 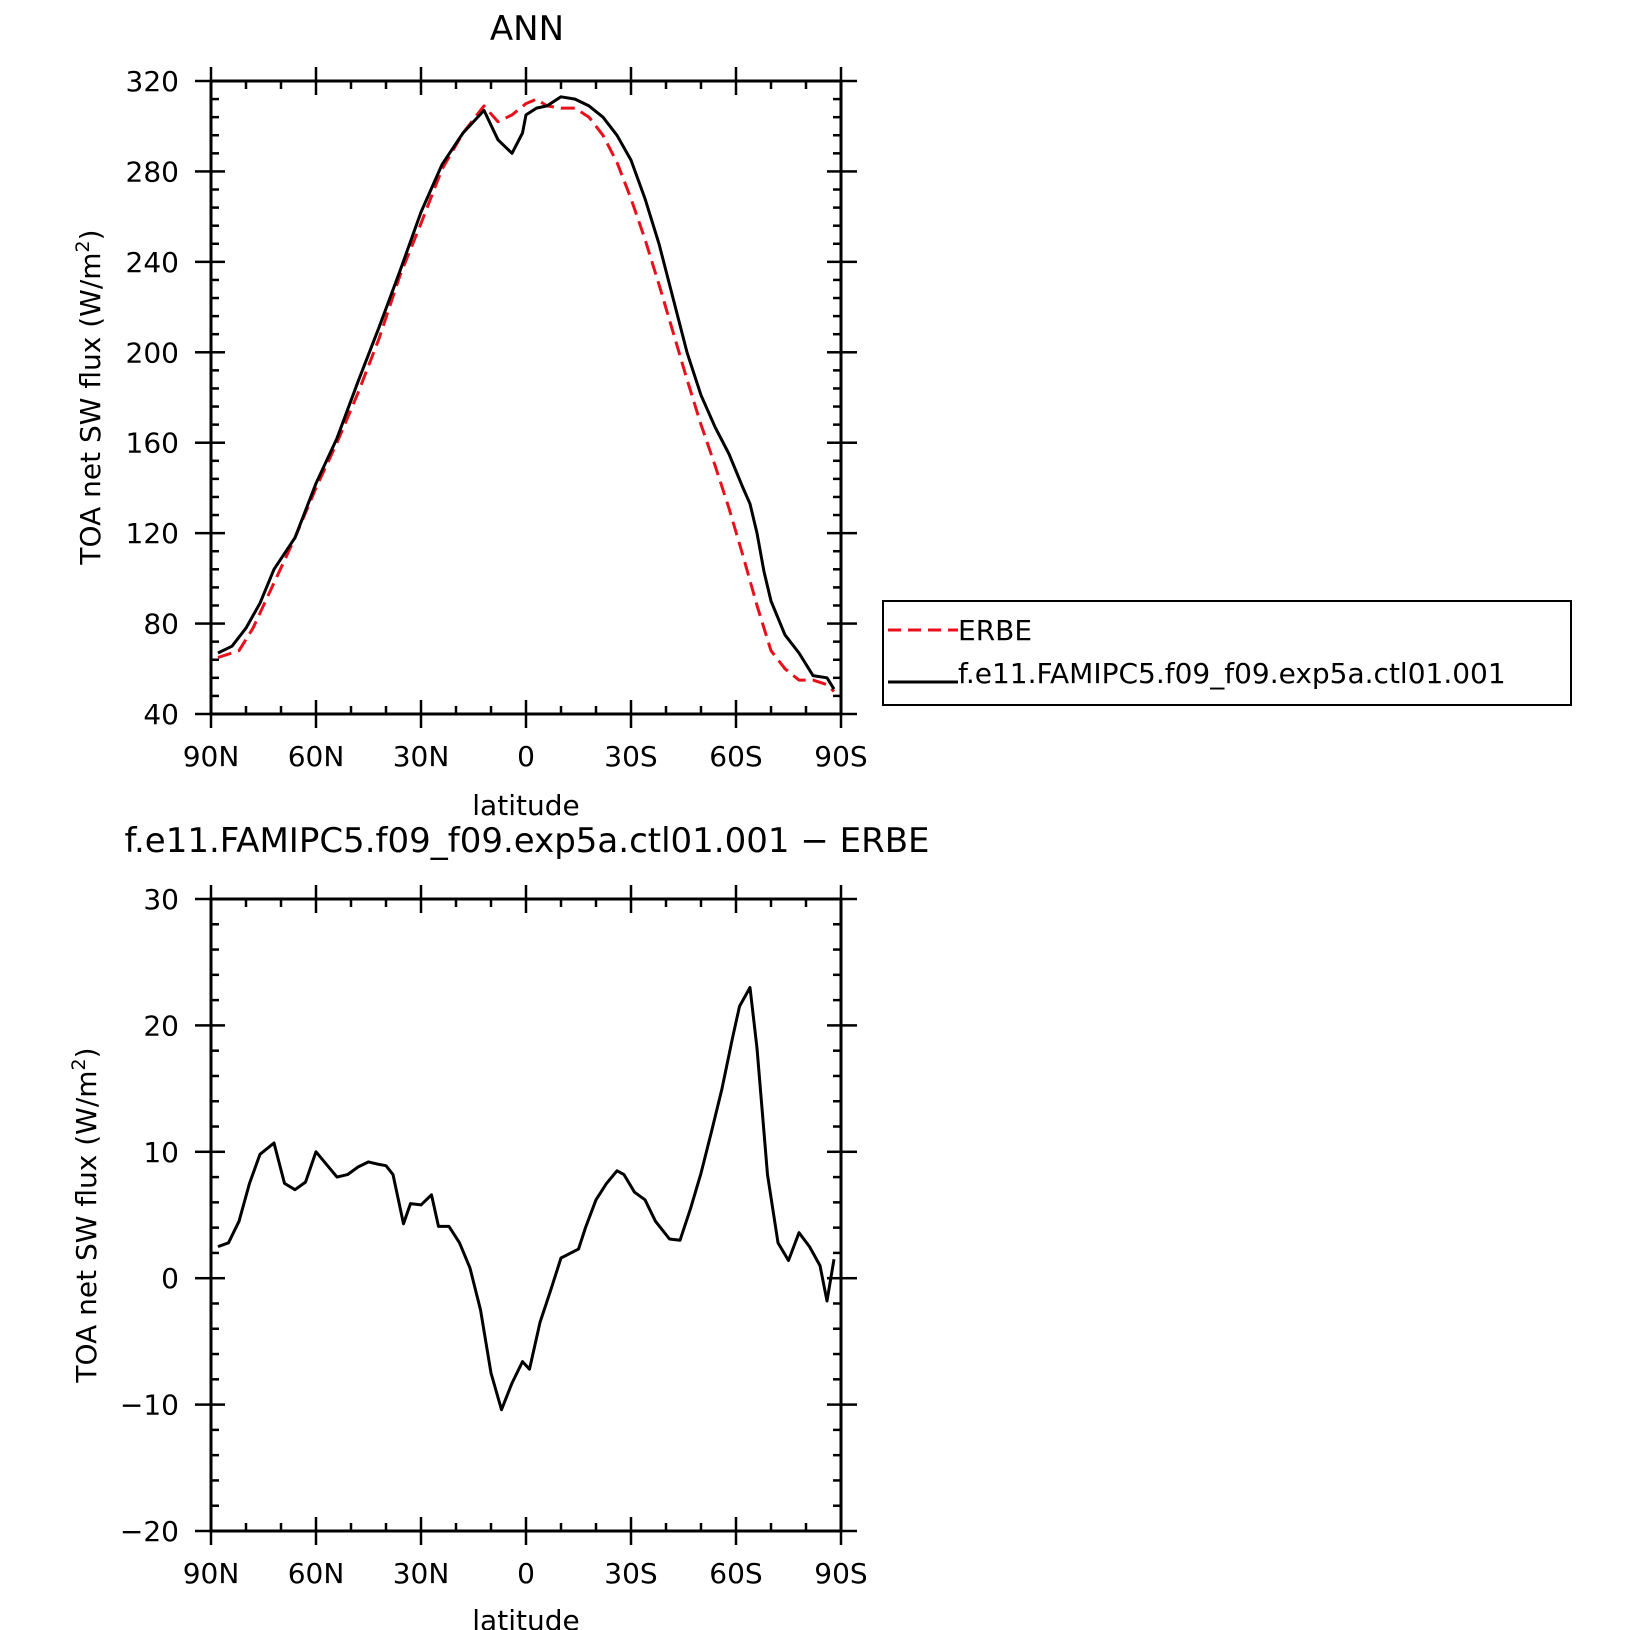 I want to click on top-x-axis-label: latitude, so click(x=525, y=805).